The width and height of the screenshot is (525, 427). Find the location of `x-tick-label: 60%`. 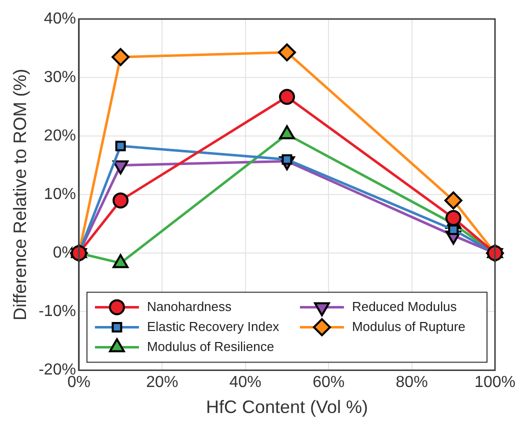

x-tick-label: 60% is located at coordinates (328, 383).